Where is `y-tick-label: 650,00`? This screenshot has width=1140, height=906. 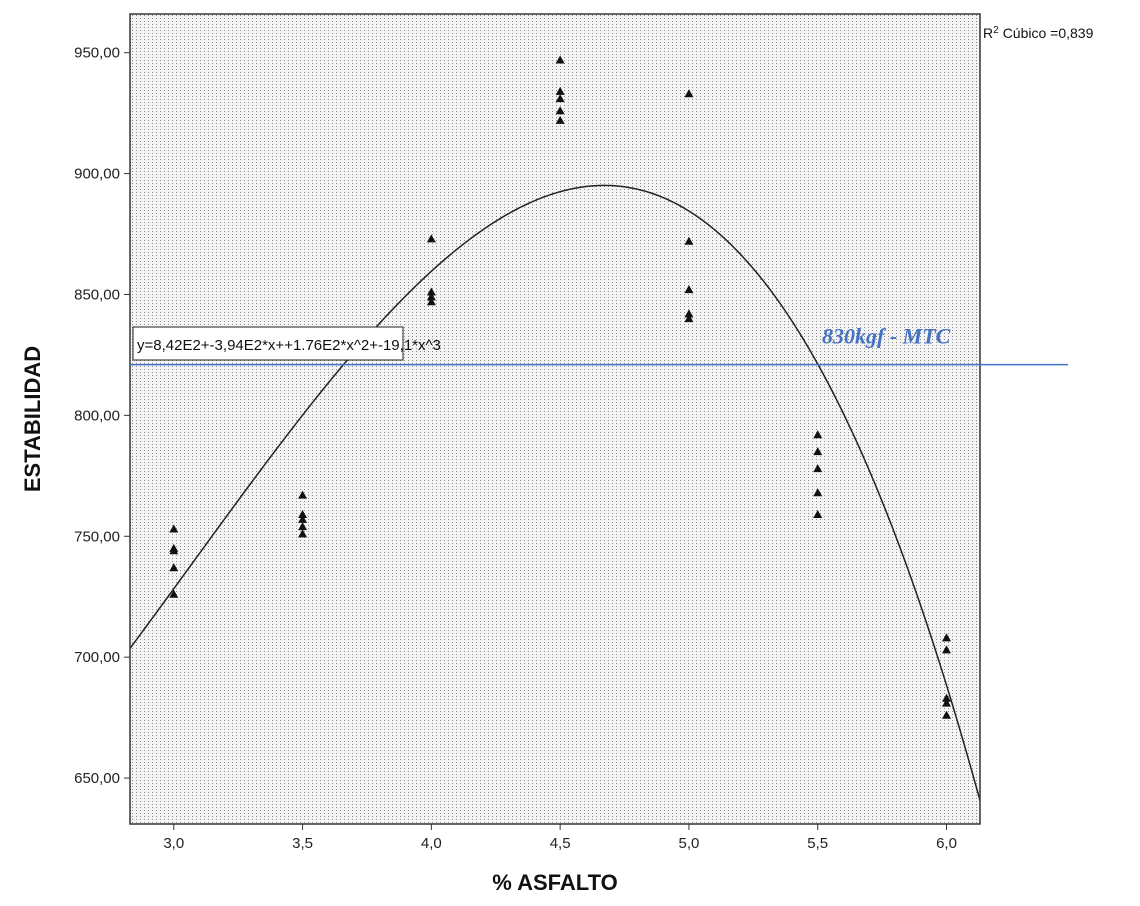 y-tick-label: 650,00 is located at coordinates (97, 778).